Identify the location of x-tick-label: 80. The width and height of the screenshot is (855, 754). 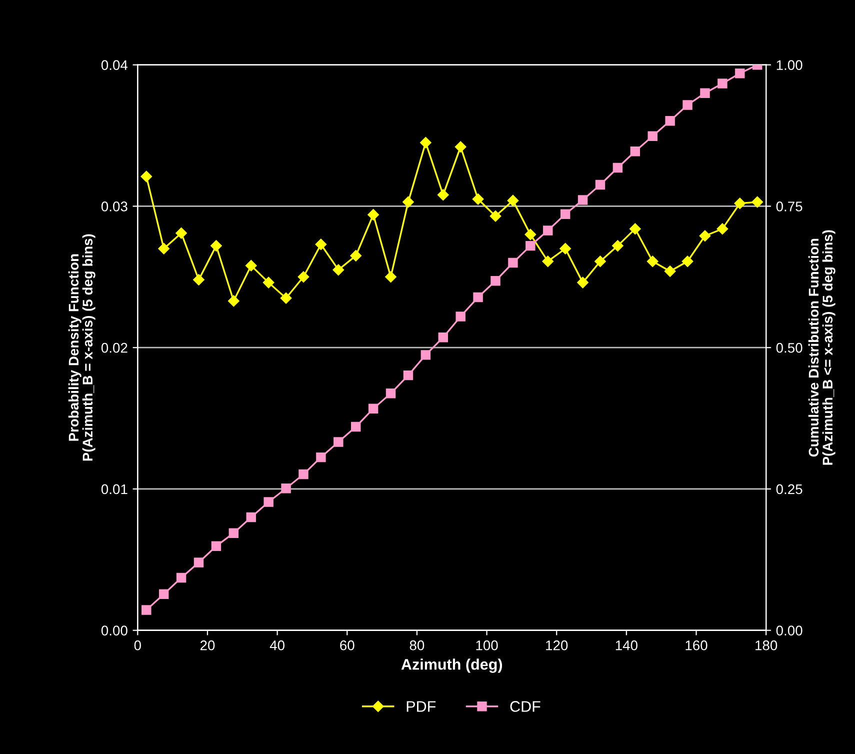
(417, 645).